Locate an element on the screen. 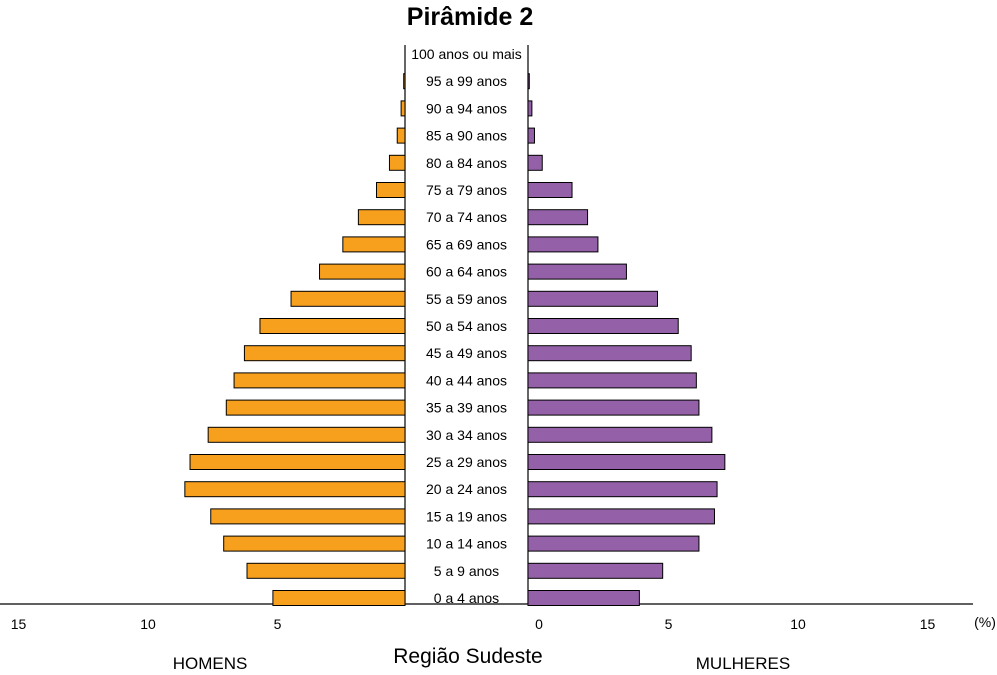 This screenshot has height=675, width=997. tick-right-2: 10 is located at coordinates (798, 624).